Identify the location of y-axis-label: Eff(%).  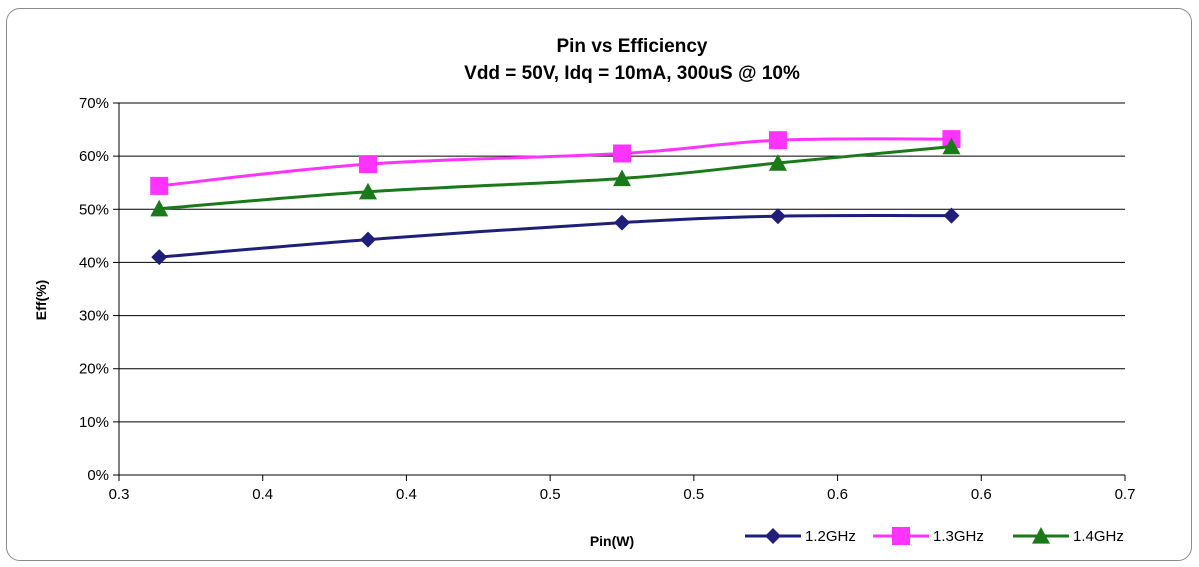
(41, 300).